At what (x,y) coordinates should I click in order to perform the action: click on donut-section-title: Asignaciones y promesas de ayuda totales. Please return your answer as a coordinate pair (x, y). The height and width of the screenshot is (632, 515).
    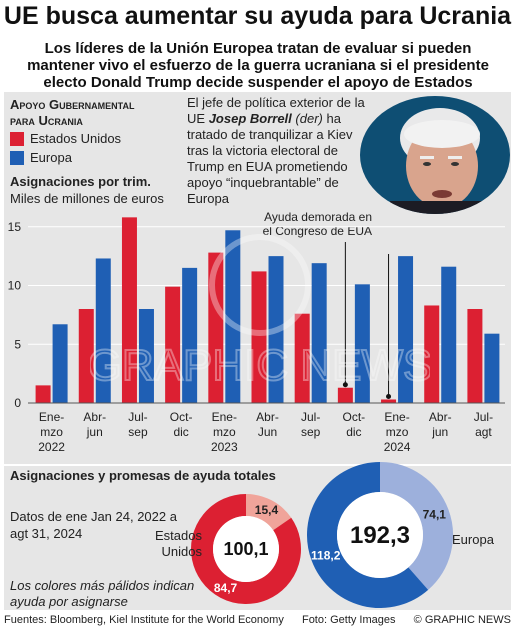
    Looking at the image, I should click on (143, 475).